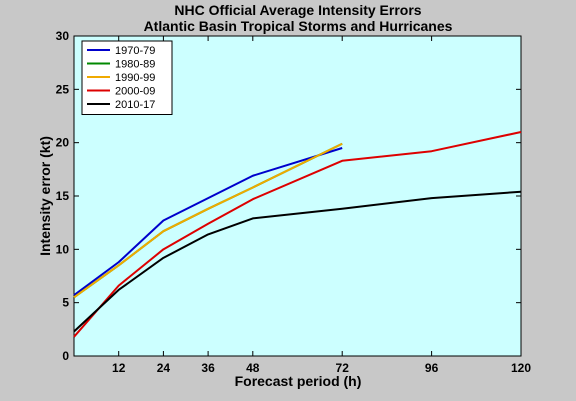  What do you see at coordinates (135, 78) in the screenshot?
I see `legend-entry: 1990-99` at bounding box center [135, 78].